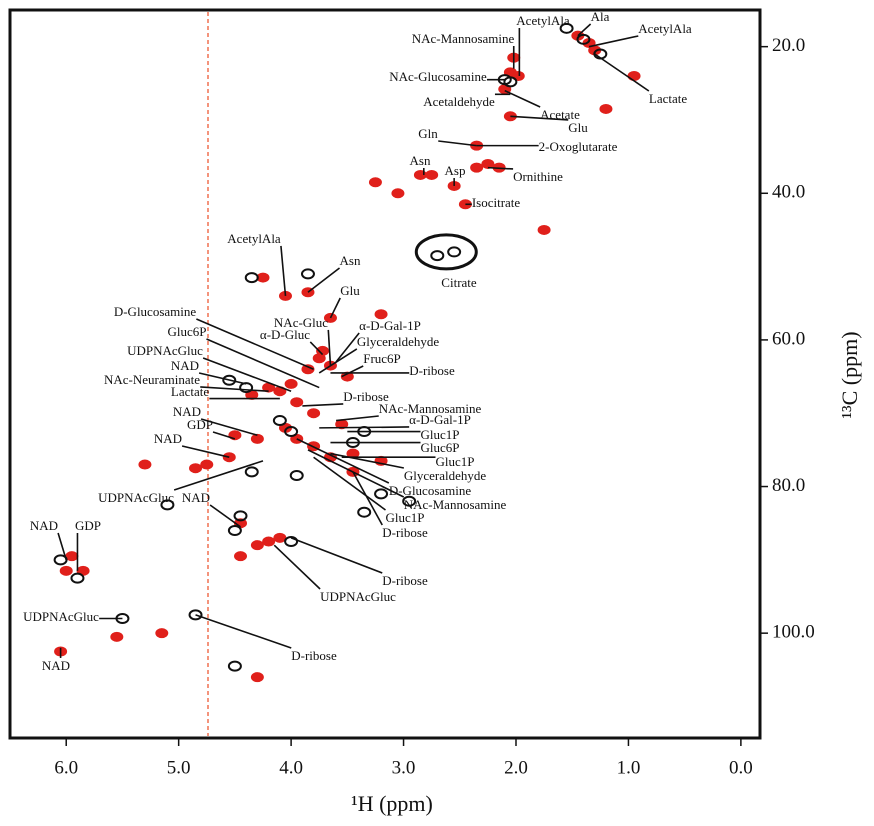  What do you see at coordinates (793, 632) in the screenshot?
I see `y-tick-label: 100.0` at bounding box center [793, 632].